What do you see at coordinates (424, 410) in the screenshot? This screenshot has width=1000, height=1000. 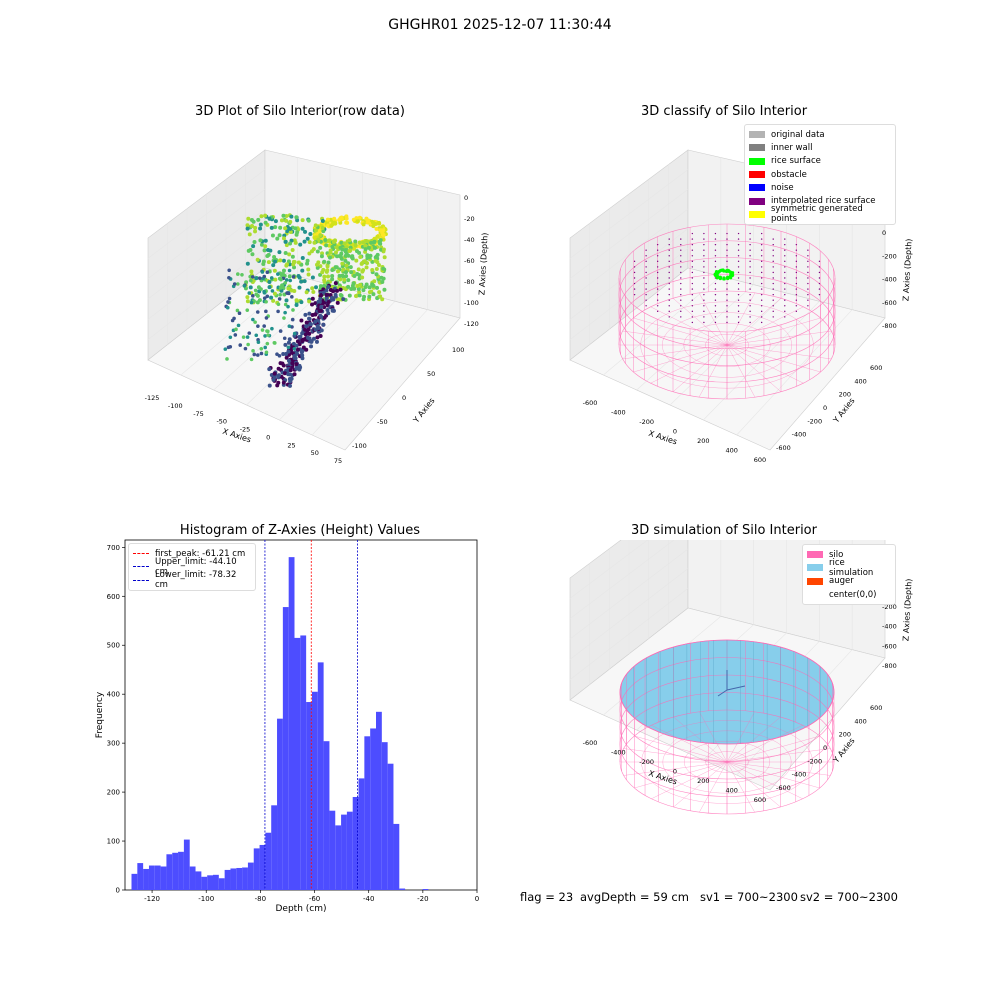 I see `plot1-y-axis-label: Y Axies` at bounding box center [424, 410].